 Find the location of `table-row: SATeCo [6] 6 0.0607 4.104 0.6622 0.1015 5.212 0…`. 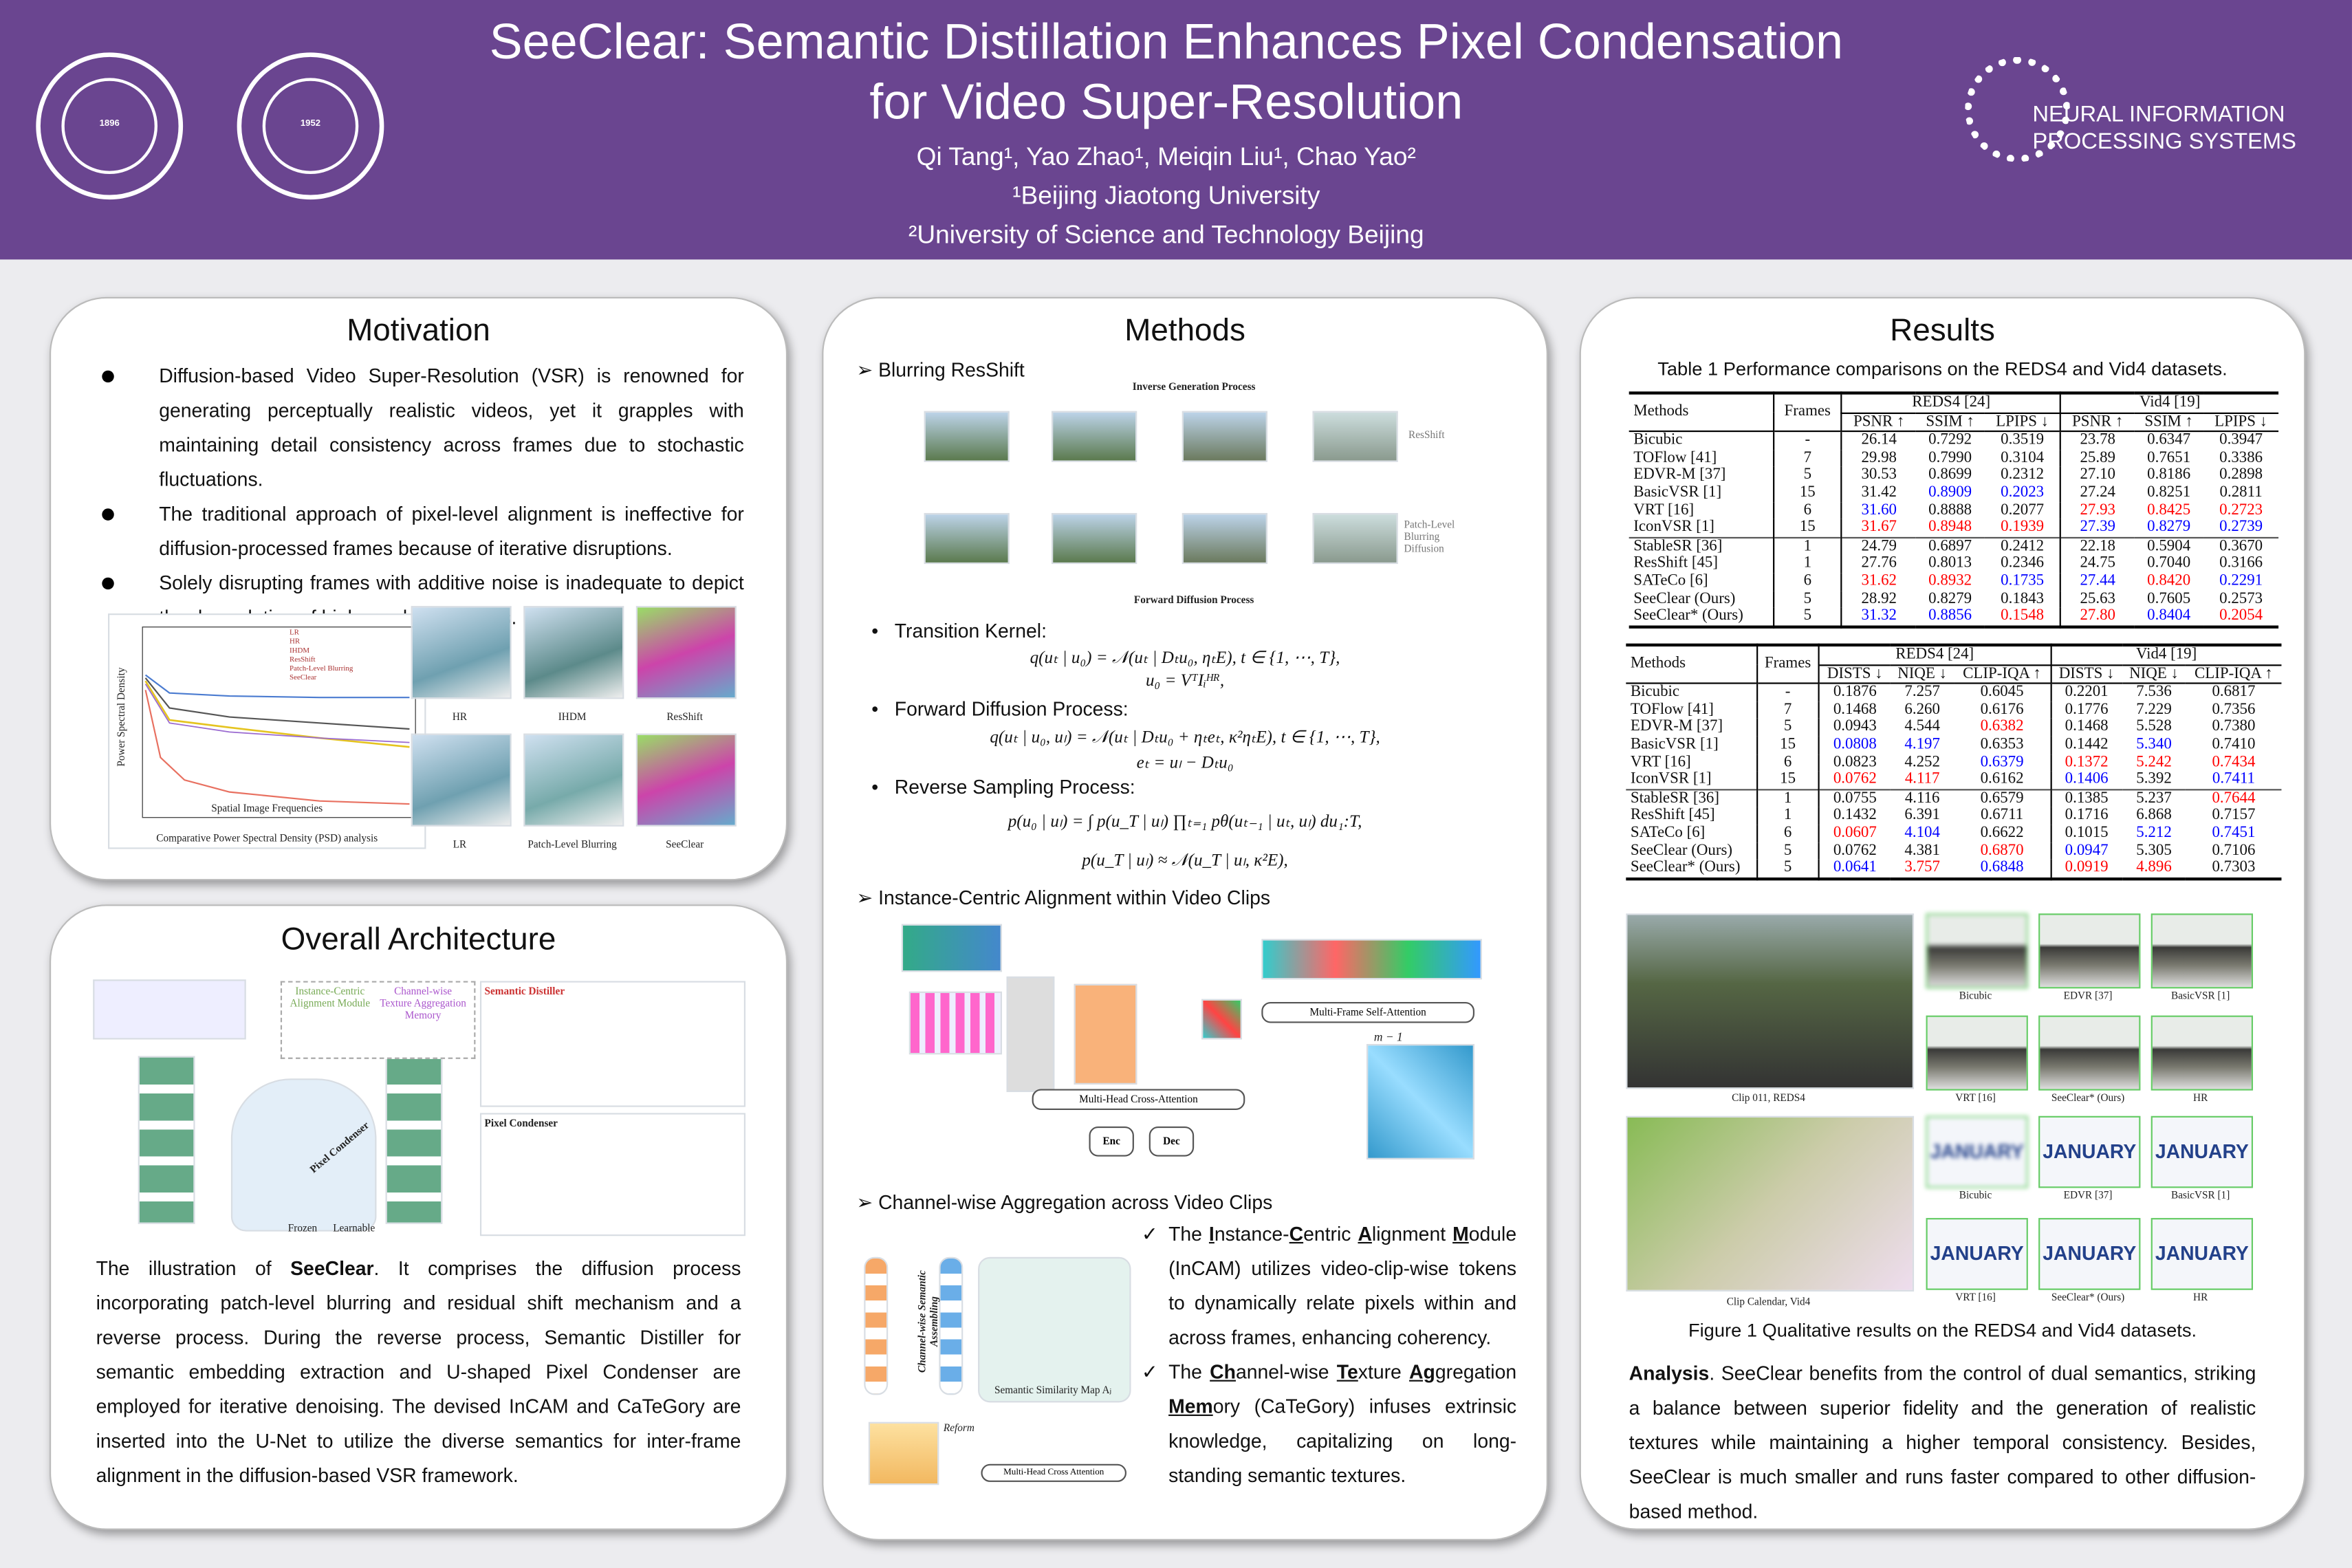

table-row: SATeCo [6] 6 0.0607 4.104 0.6622 0.1015 5.212 0… is located at coordinates (1954, 833).